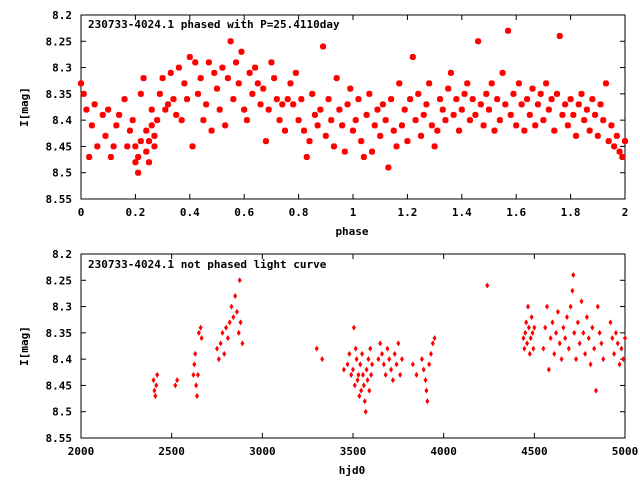  Describe the element at coordinates (625, 451) in the screenshot. I see `unphased-x-tick-label: 5000` at that location.